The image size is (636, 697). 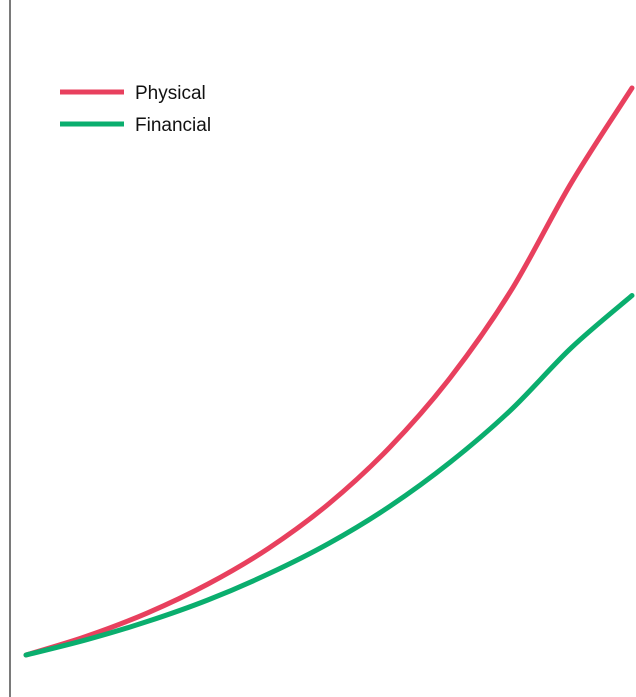 I want to click on legend: Physical Financial, so click(x=135, y=109).